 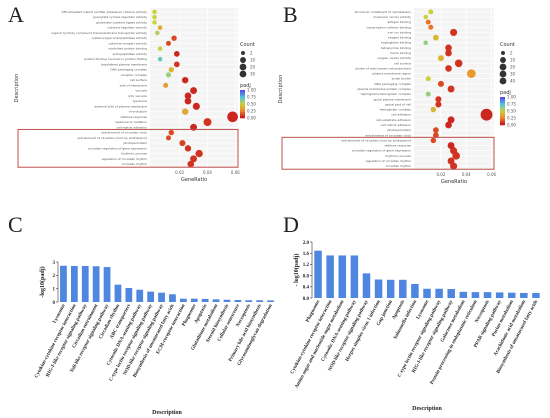 What do you see at coordinates (15, 224) in the screenshot?
I see `panel-letter-c: C` at bounding box center [15, 224].